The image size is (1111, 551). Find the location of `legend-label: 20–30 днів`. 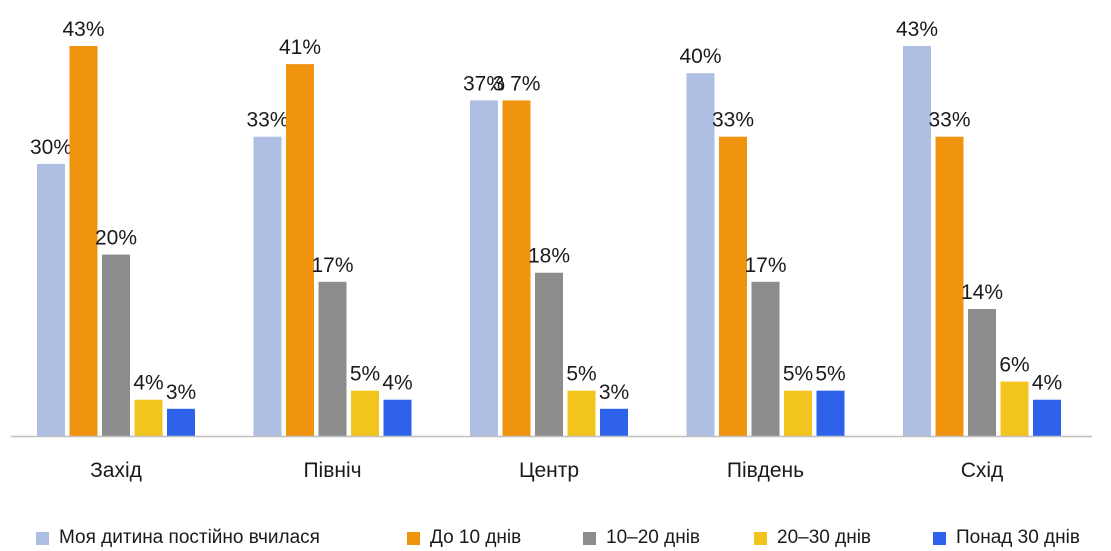

legend-label: 20–30 днів is located at coordinates (824, 537).